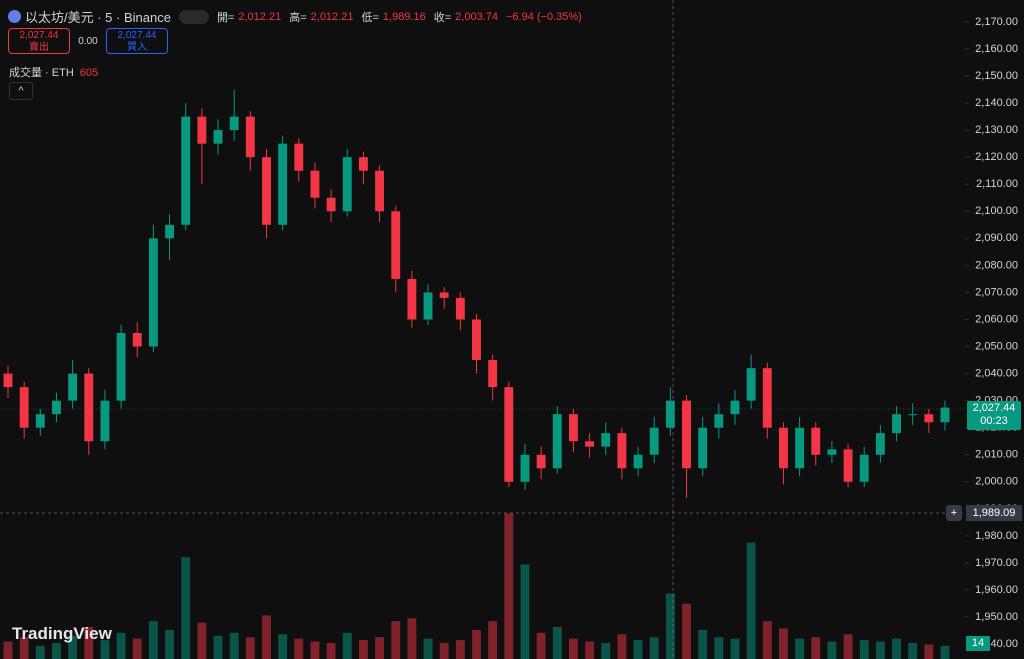 This screenshot has height=659, width=1024. Describe the element at coordinates (62, 633) in the screenshot. I see `brand: TradingView` at that location.